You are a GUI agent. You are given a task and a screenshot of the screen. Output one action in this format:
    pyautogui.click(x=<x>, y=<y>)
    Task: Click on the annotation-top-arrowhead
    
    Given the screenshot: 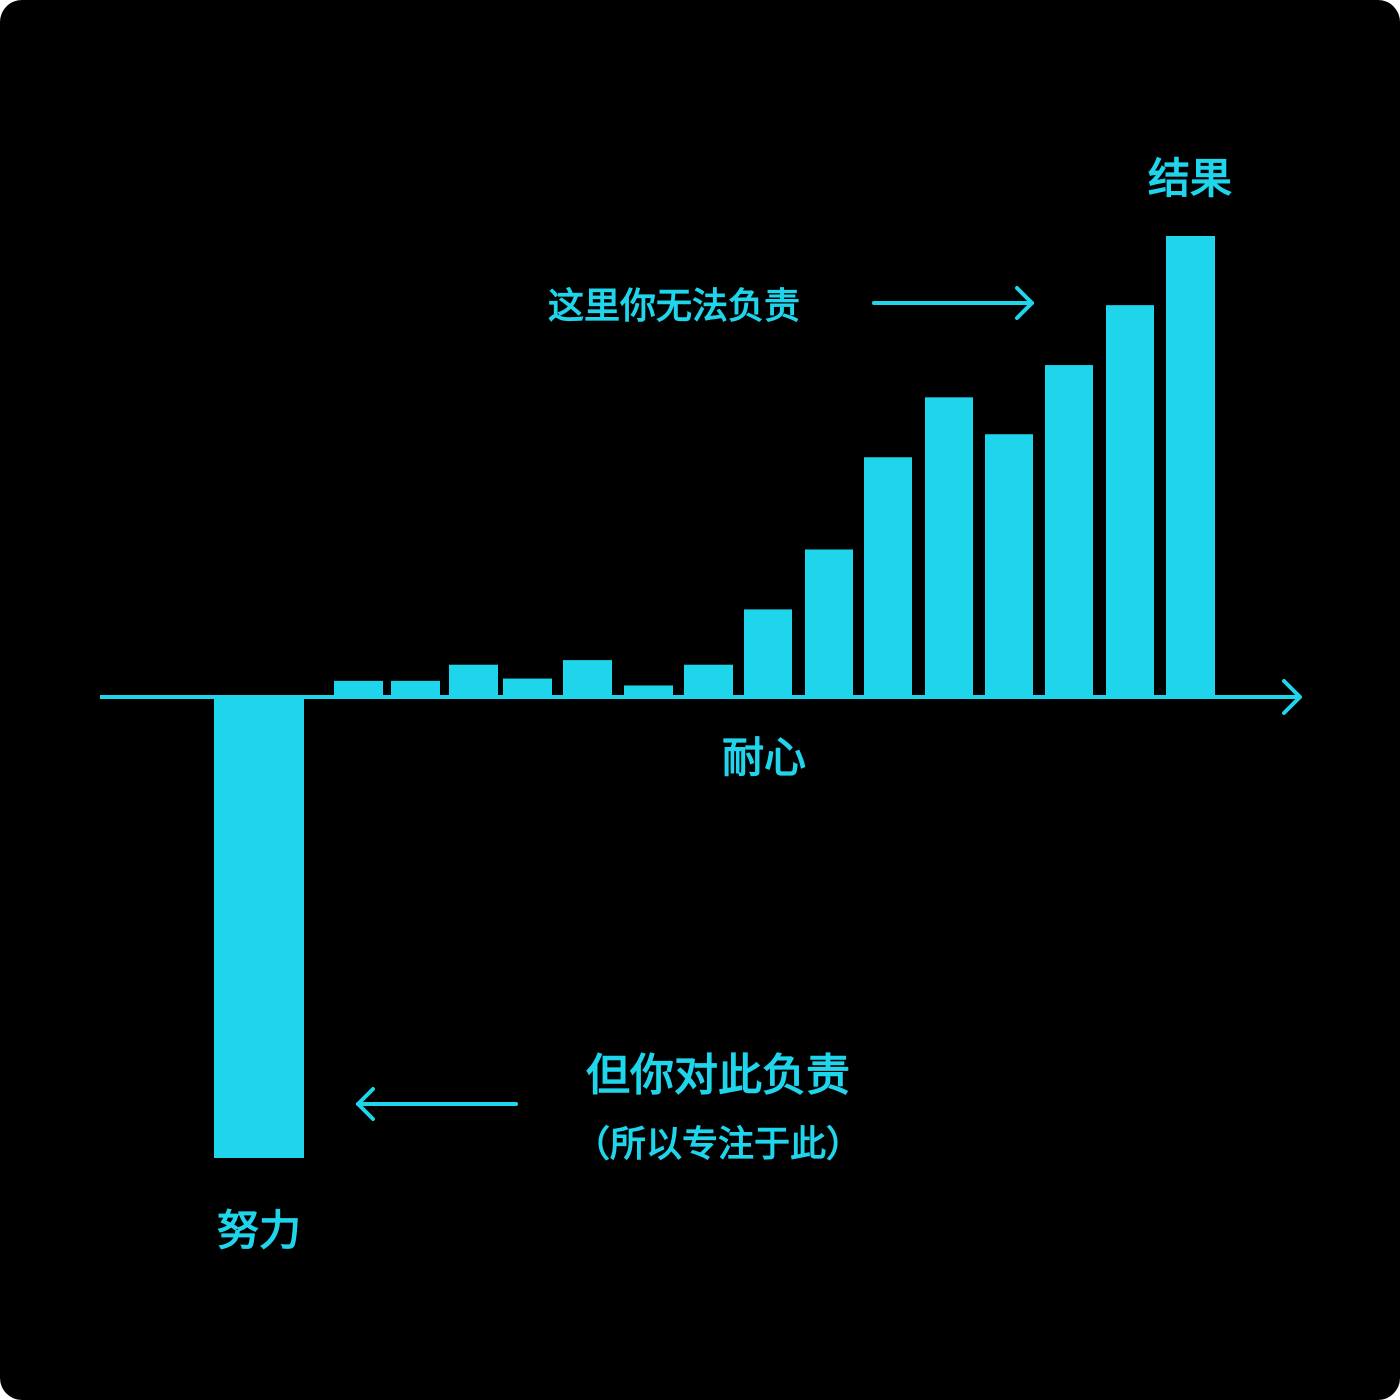 What is the action you would take?
    pyautogui.click(x=1024, y=303)
    